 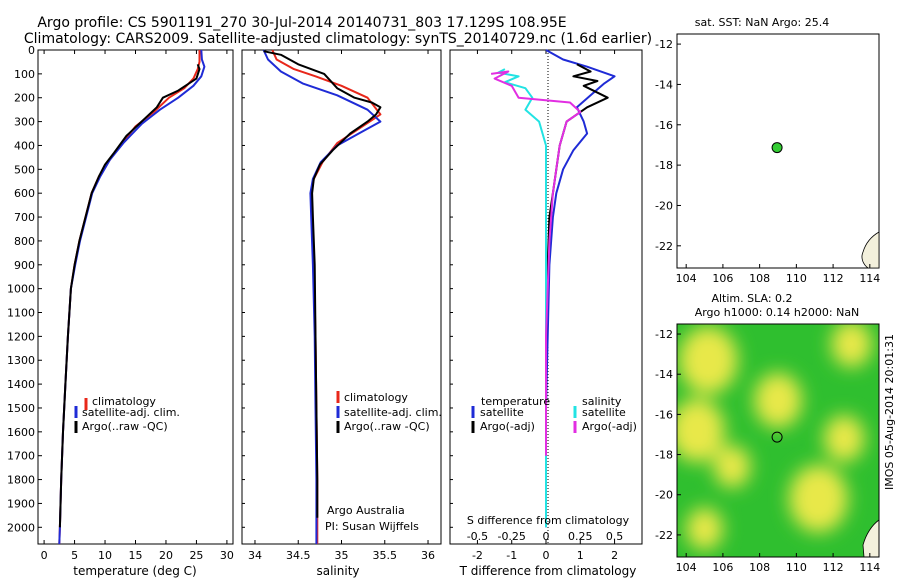 I want to click on depth-y-tick-label: 1500, so click(x=21, y=408).